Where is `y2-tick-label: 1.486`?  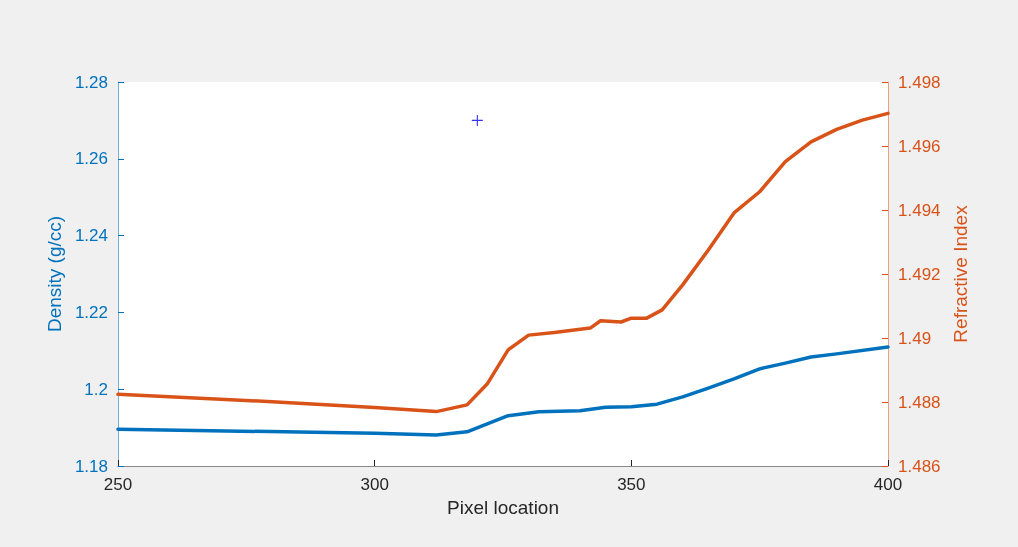 y2-tick-label: 1.486 is located at coordinates (919, 466).